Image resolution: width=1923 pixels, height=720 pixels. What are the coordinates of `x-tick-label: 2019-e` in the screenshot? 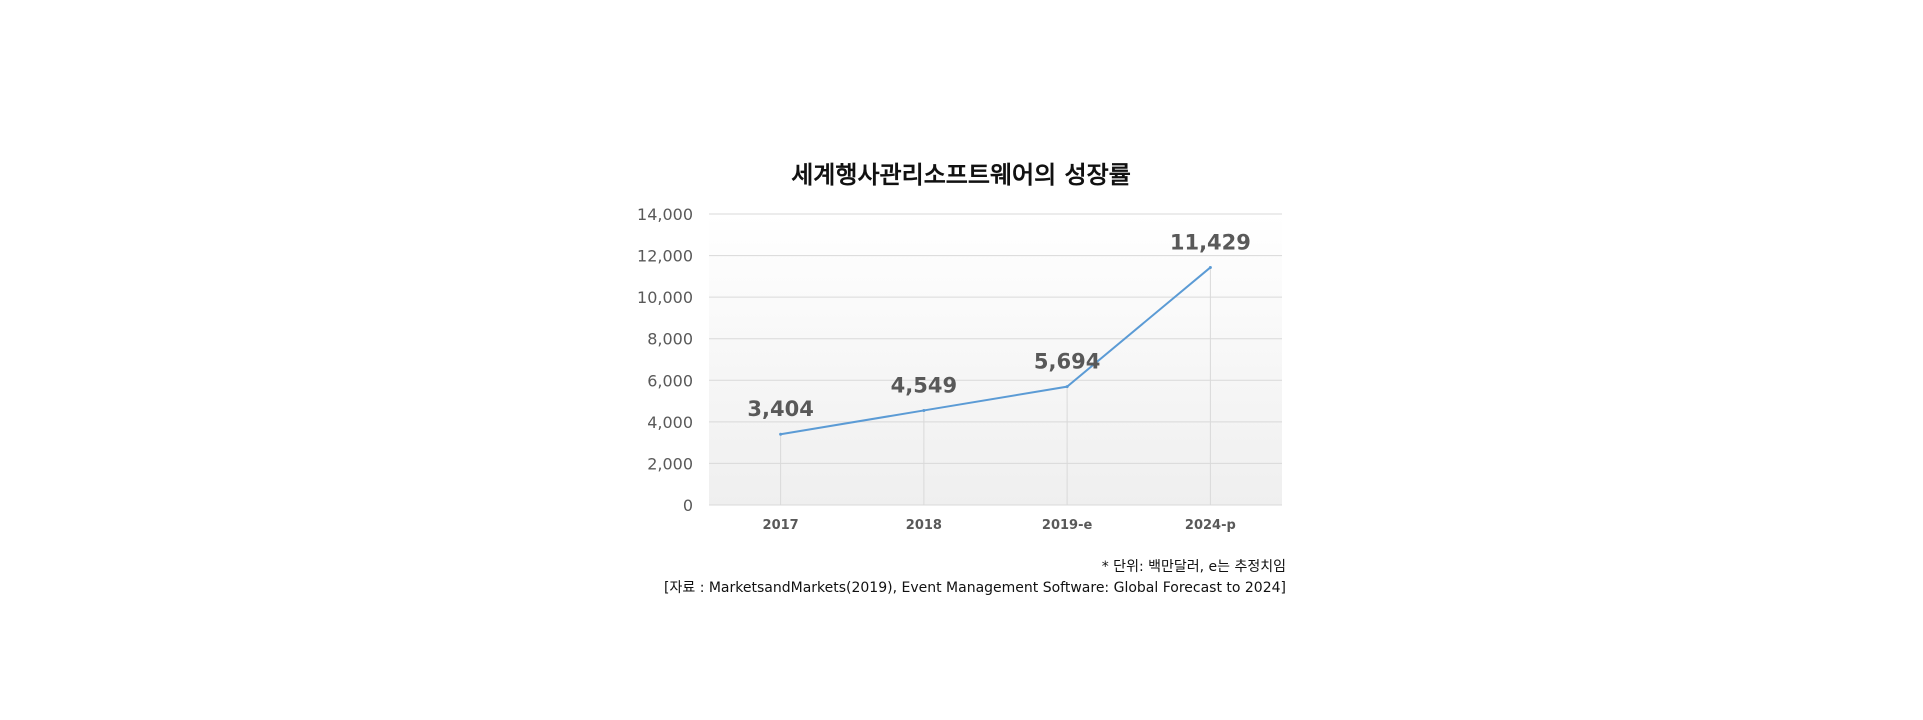 It's located at (1067, 525).